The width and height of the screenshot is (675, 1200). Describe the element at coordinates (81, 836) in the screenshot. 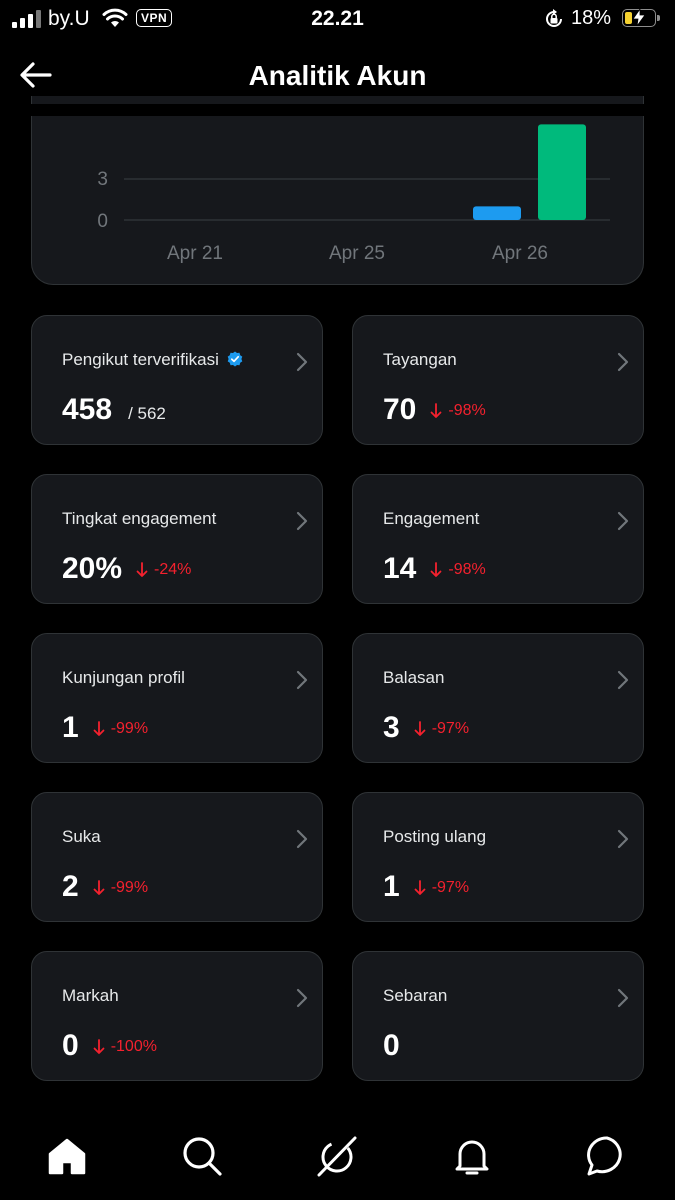

I see `metric-label: Suka` at that location.